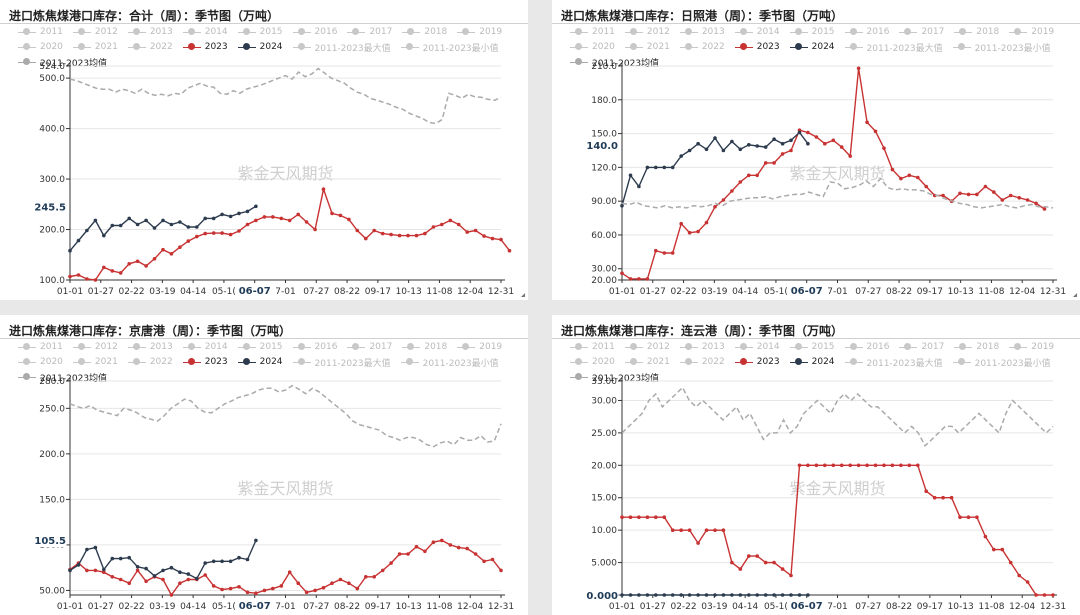 This screenshot has width=1080, height=615. Describe the element at coordinates (470, 292) in the screenshot. I see `x-tick-label: 12-04` at that location.